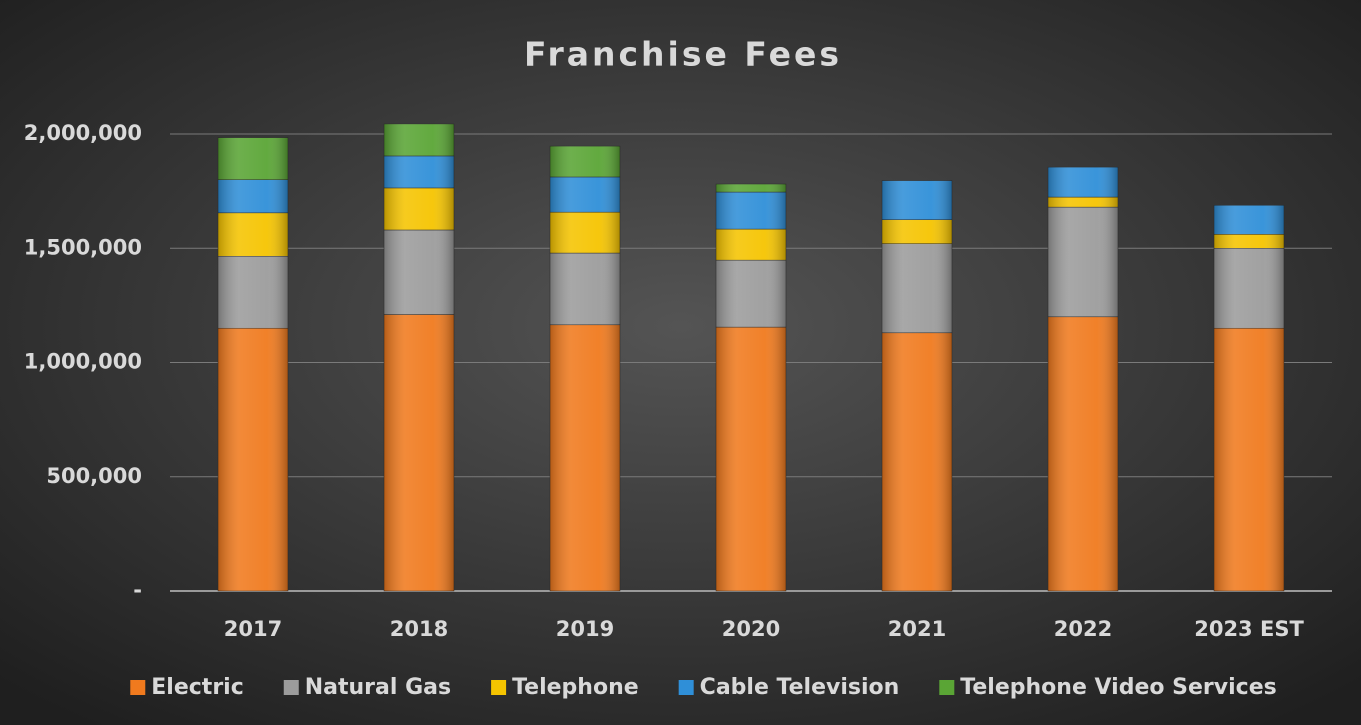 The height and width of the screenshot is (725, 1361). I want to click on y-tick-label: 2,000,000, so click(83, 133).